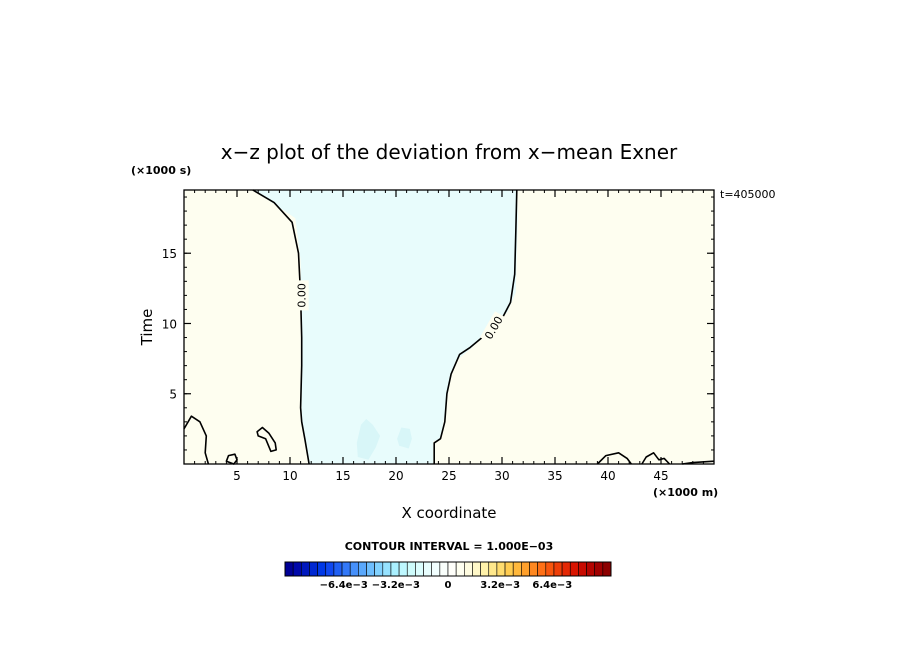 The width and height of the screenshot is (904, 654). Describe the element at coordinates (448, 476) in the screenshot. I see `x-tick-label: 25` at that location.